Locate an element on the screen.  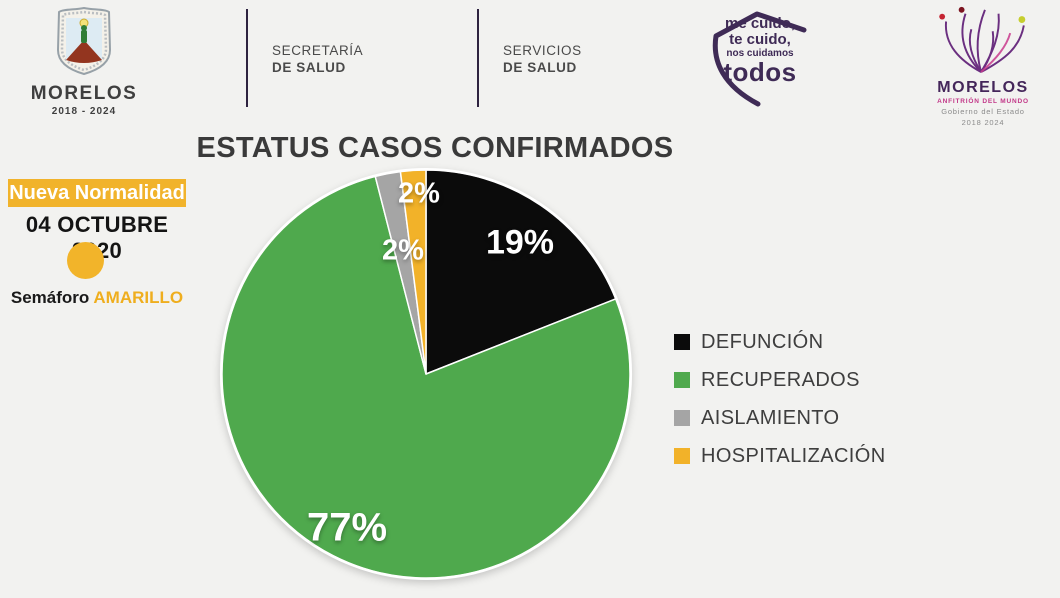
shield-outline-icon is located at coordinates (759, 59).